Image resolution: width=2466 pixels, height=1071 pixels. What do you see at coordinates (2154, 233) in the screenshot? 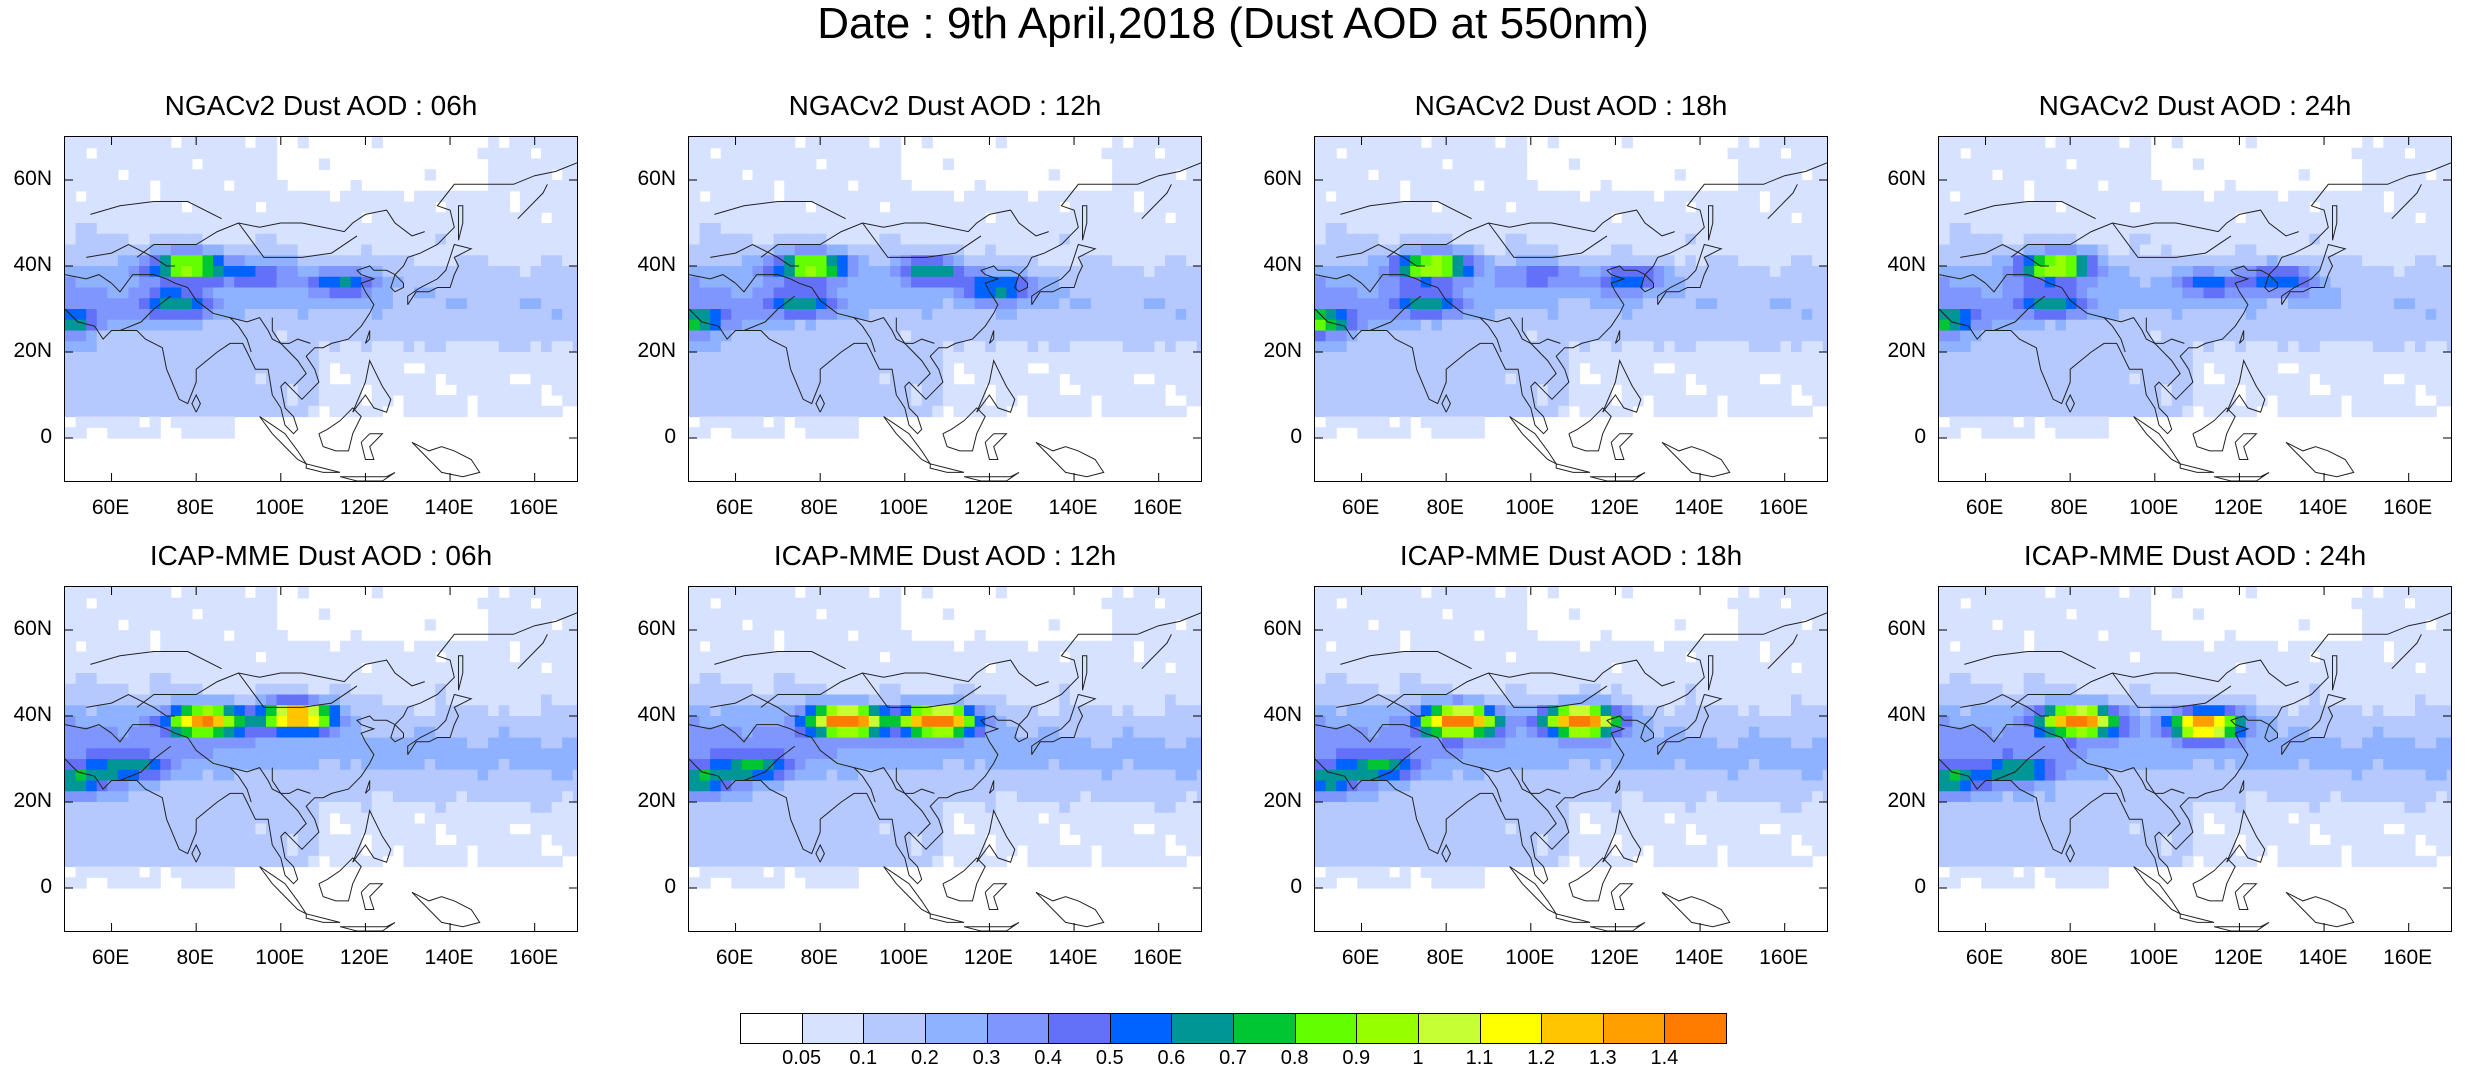
I see `coastline-path` at bounding box center [2154, 233].